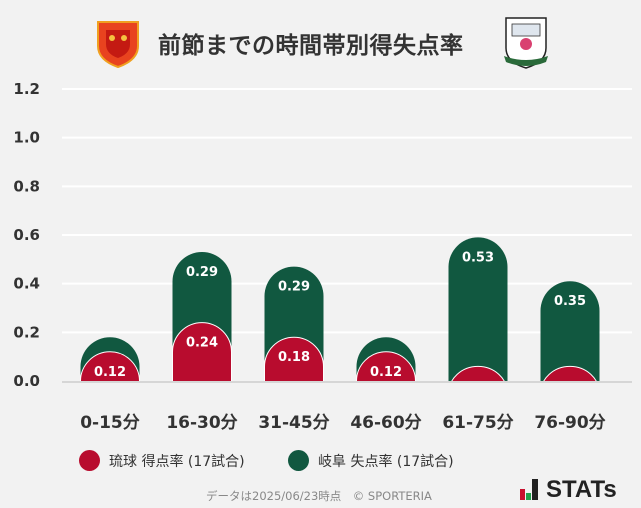 This screenshot has height=508, width=641. Describe the element at coordinates (110, 423) in the screenshot. I see `x-tick-label: 0-15分` at that location.